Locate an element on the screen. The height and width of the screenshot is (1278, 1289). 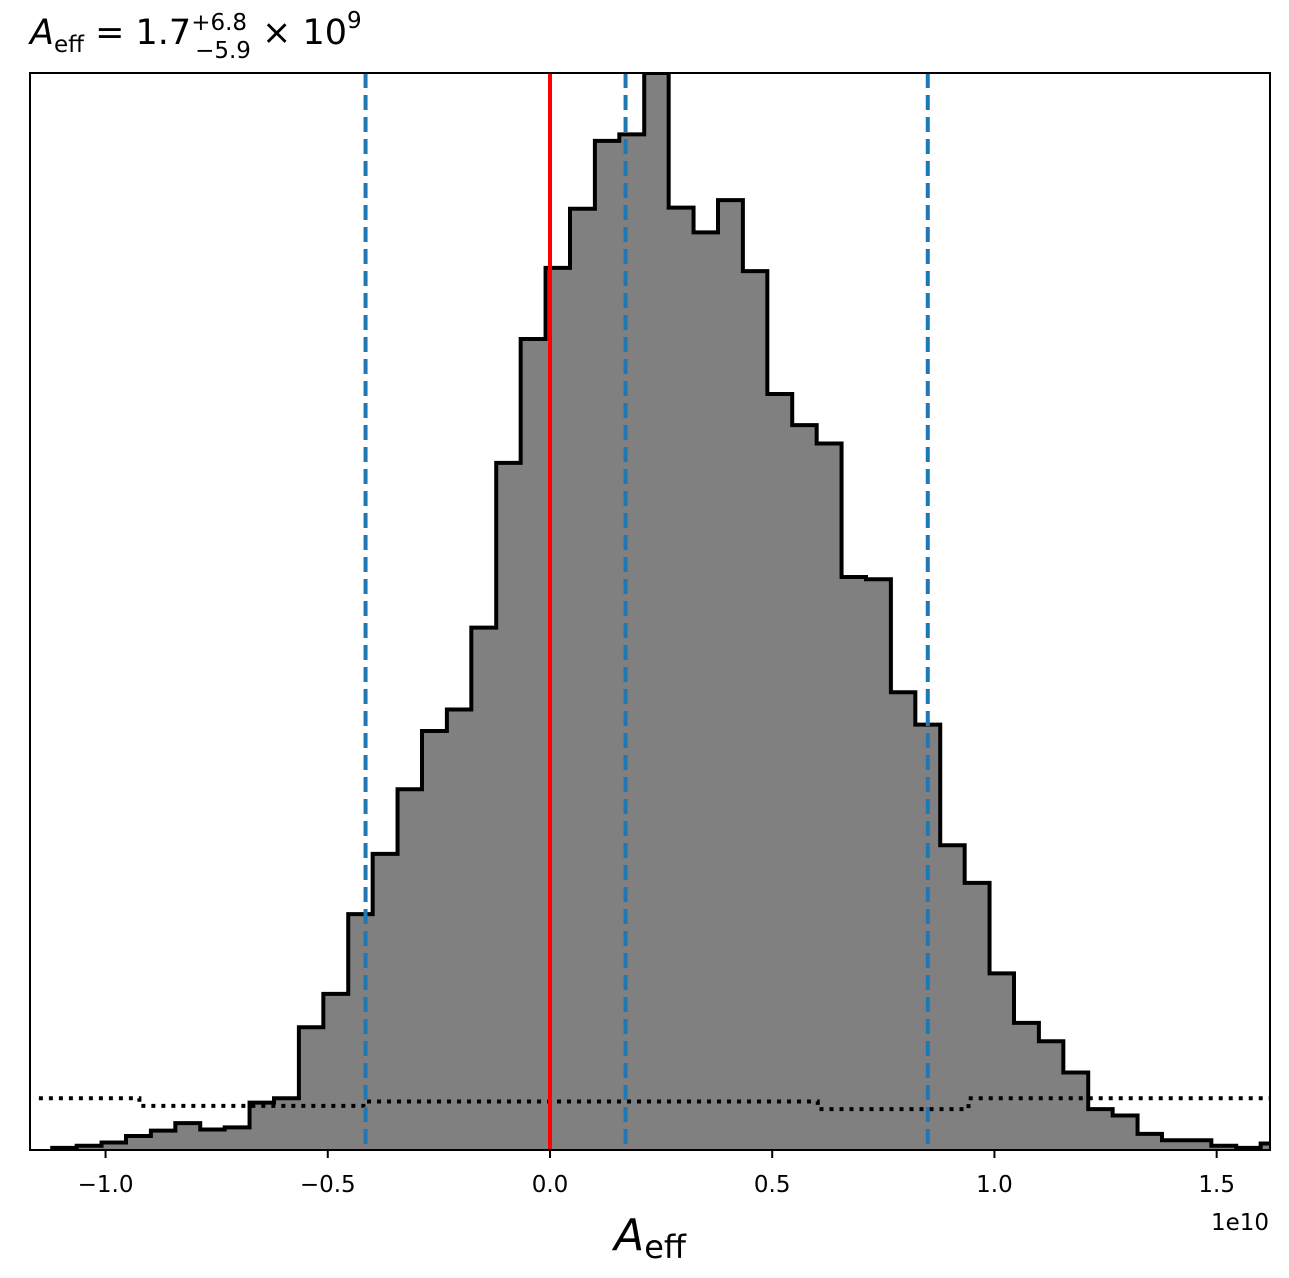
x-tick-label: −0.5 is located at coordinates (328, 1185).